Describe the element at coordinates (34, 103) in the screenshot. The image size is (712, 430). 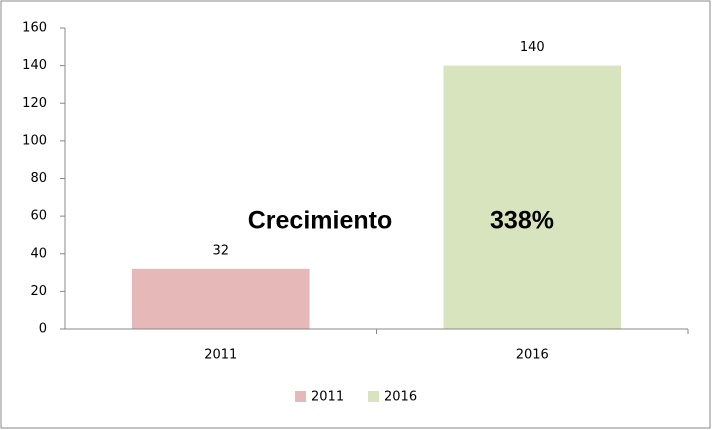
I see `y-tick-label: 120` at that location.